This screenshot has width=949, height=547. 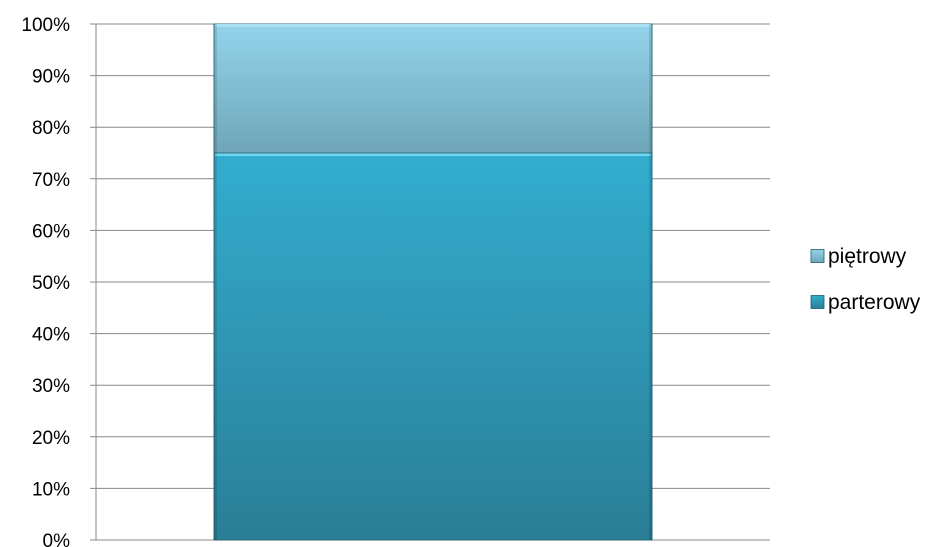 I want to click on legend-item: parterowy, so click(x=865, y=302).